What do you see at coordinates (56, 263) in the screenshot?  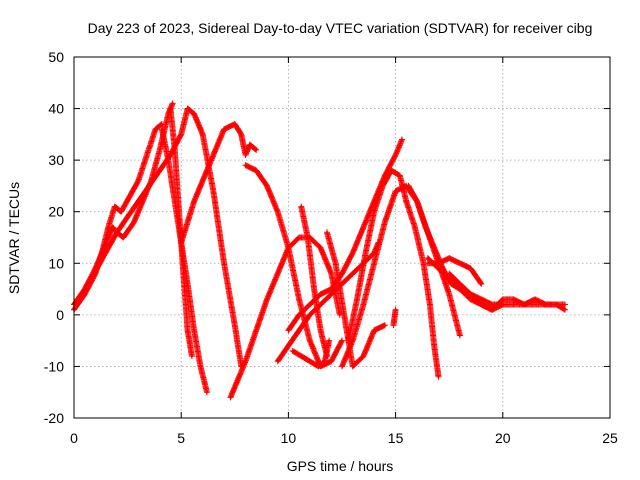 I see `y-tick-label: 10` at bounding box center [56, 263].